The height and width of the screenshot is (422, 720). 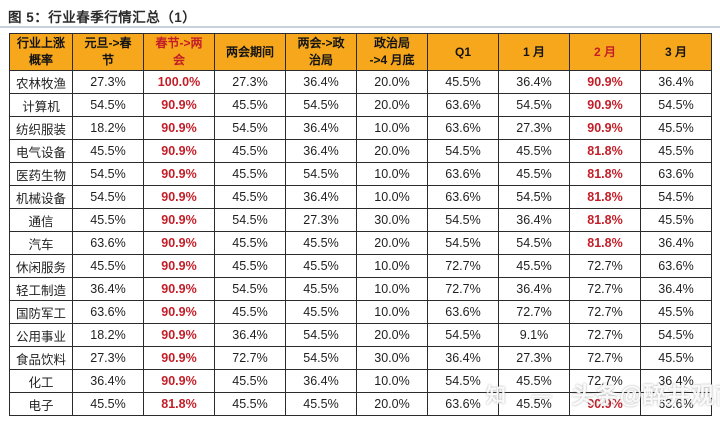 What do you see at coordinates (41, 174) in the screenshot?
I see `row-label: 医药生物` at bounding box center [41, 174].